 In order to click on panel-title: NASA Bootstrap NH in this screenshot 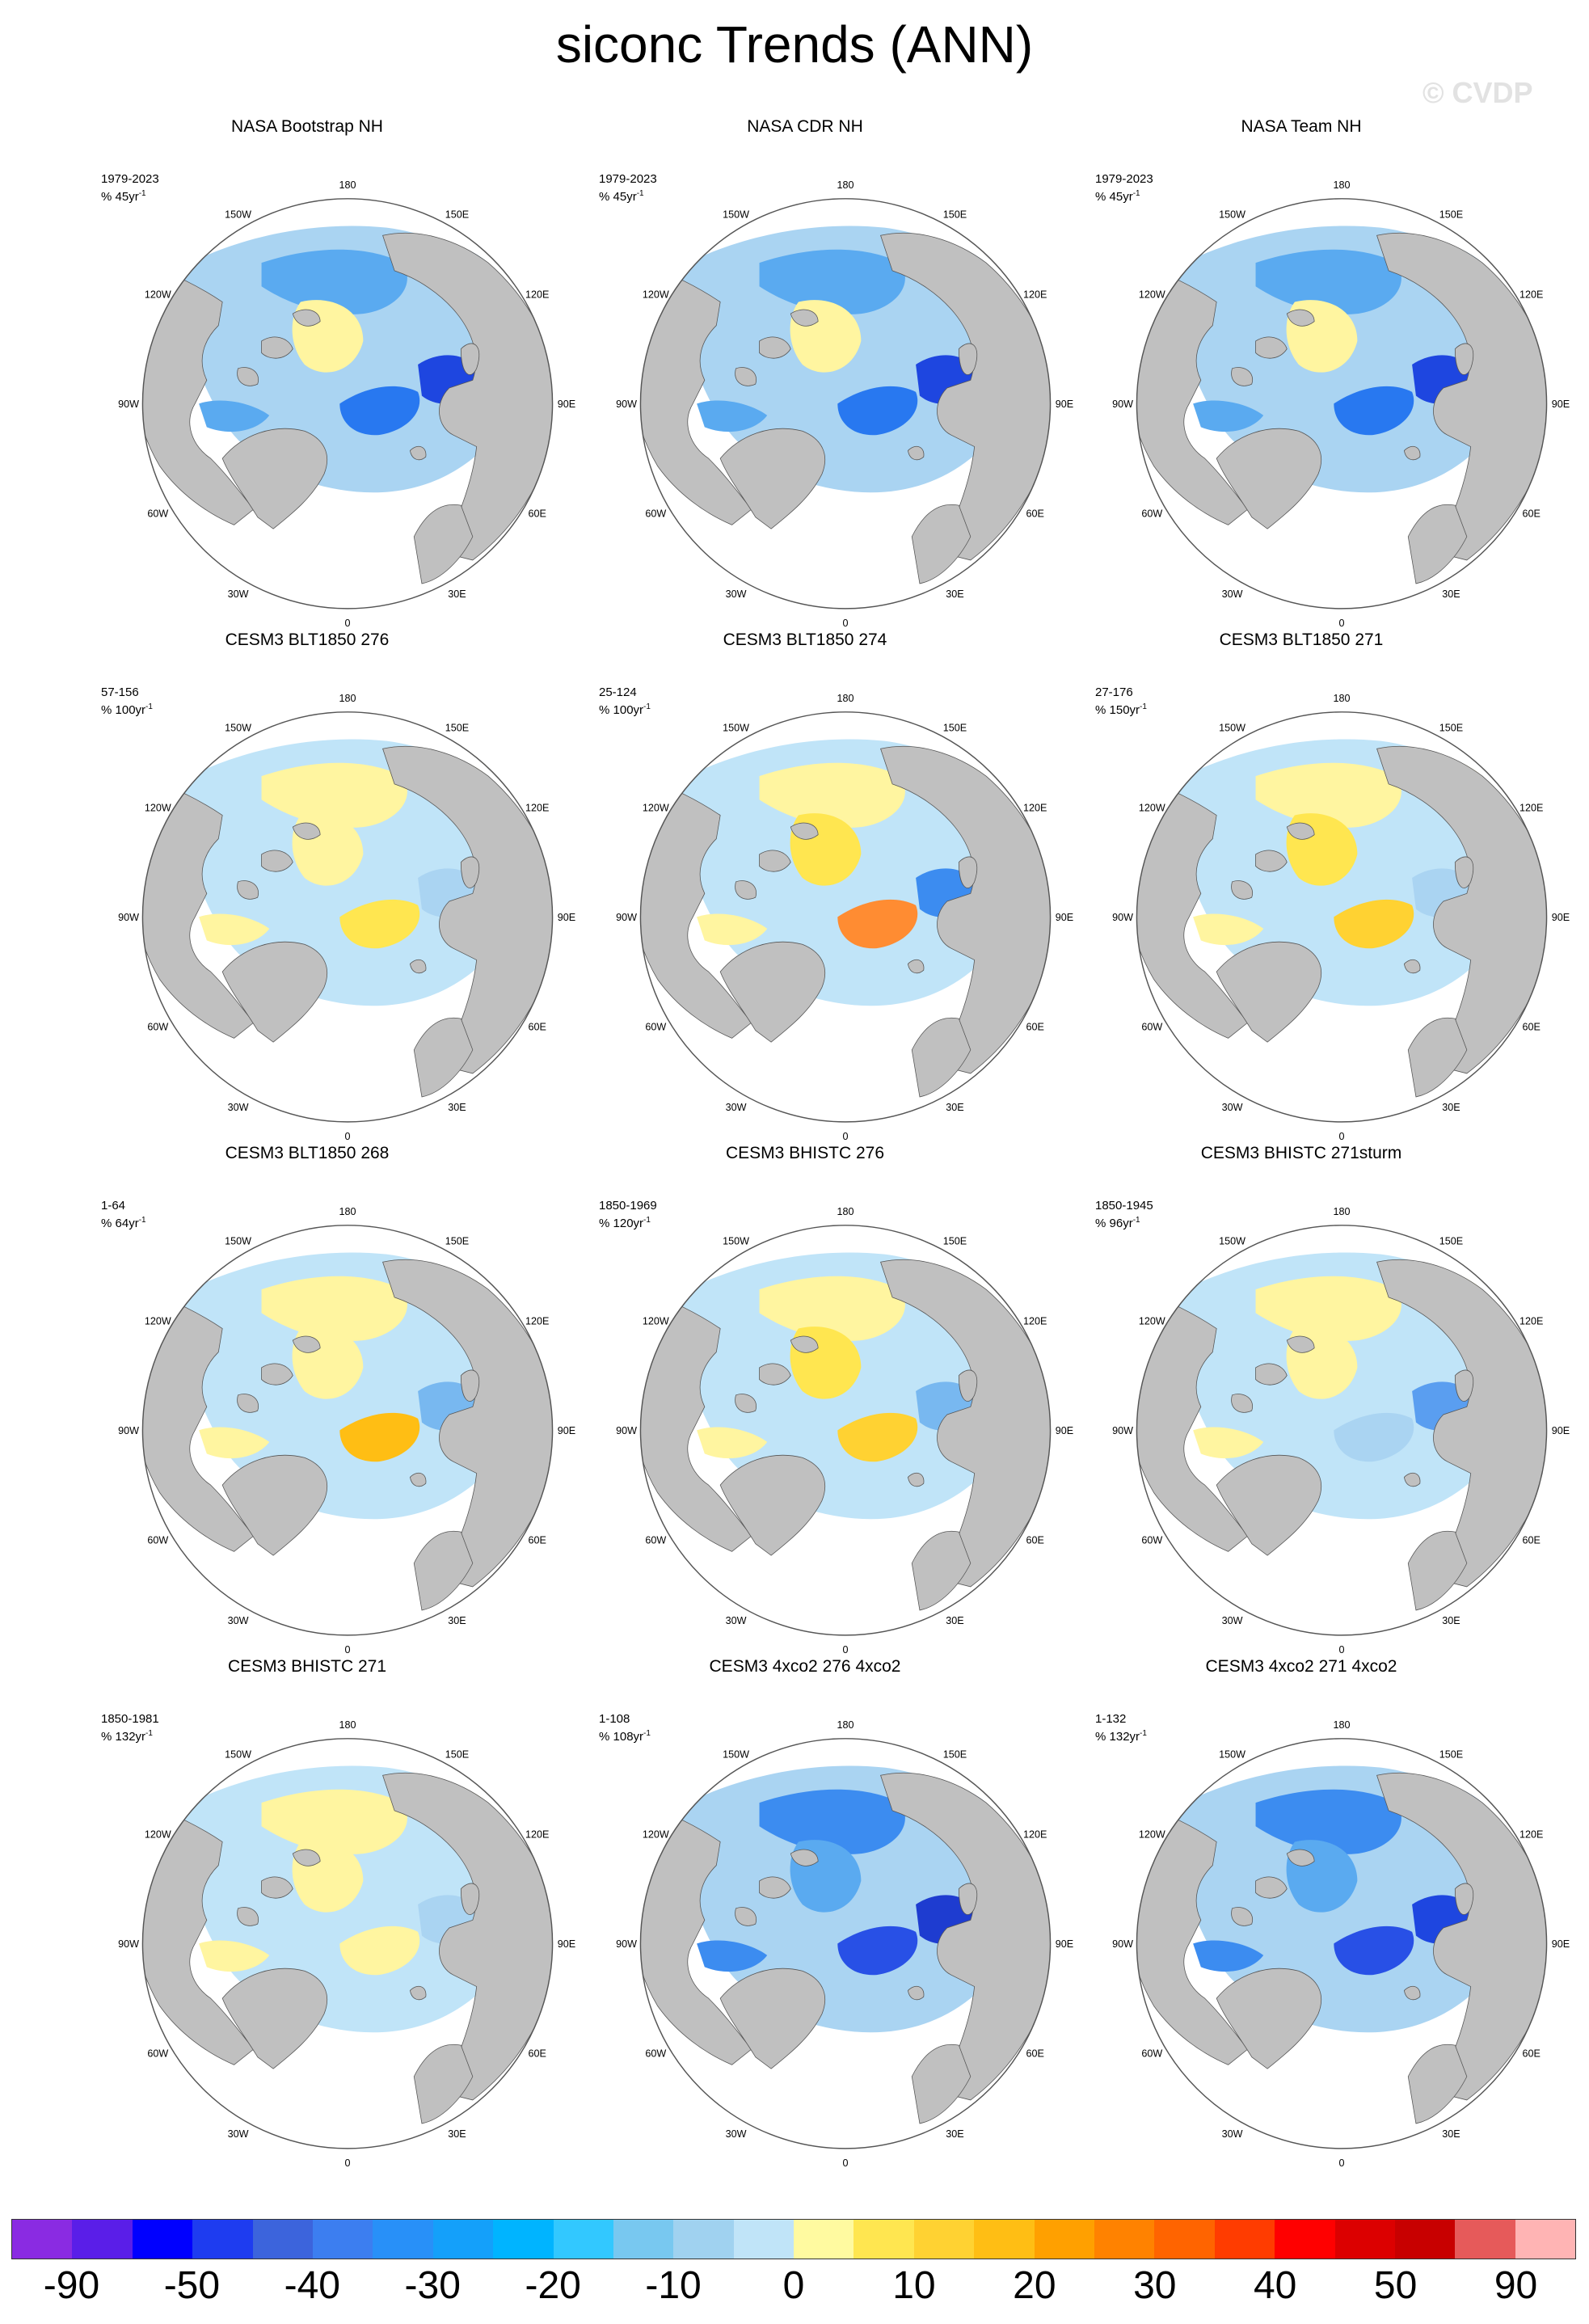, I will do `click(307, 126)`.